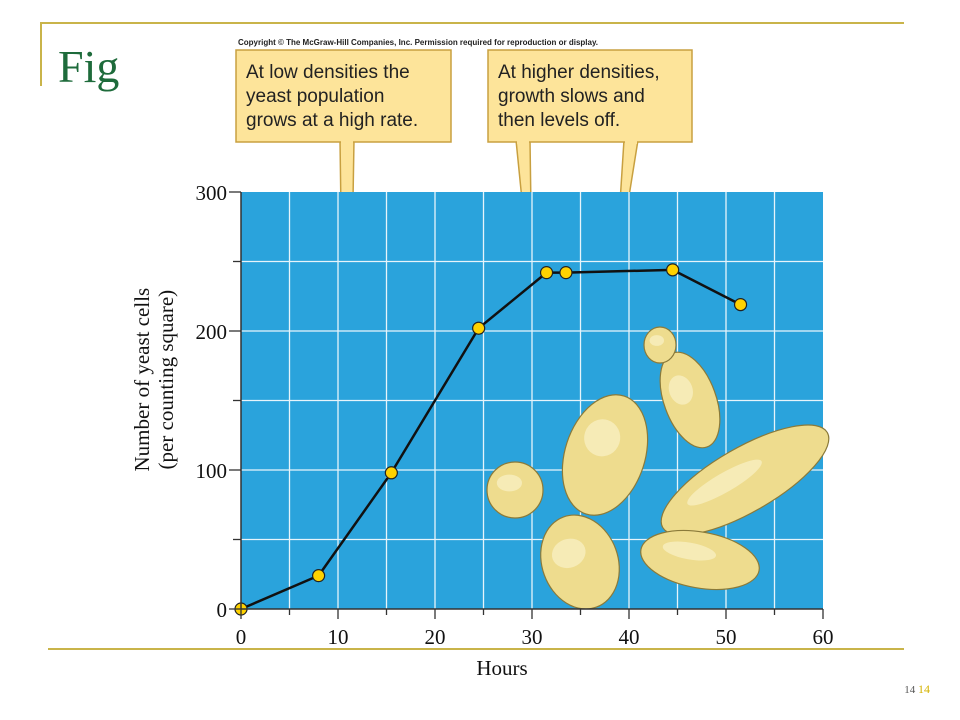  I want to click on y-tick-label: 300, so click(212, 193).